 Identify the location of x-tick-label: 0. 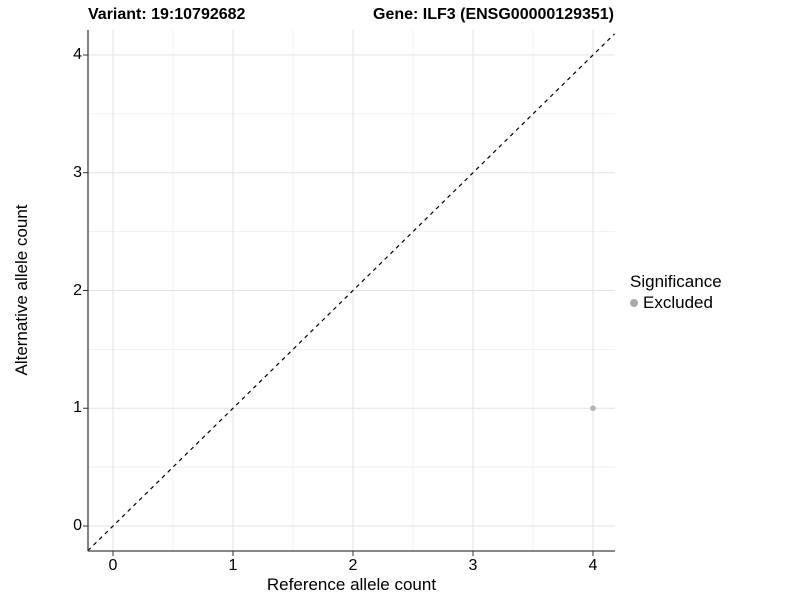
(113, 565).